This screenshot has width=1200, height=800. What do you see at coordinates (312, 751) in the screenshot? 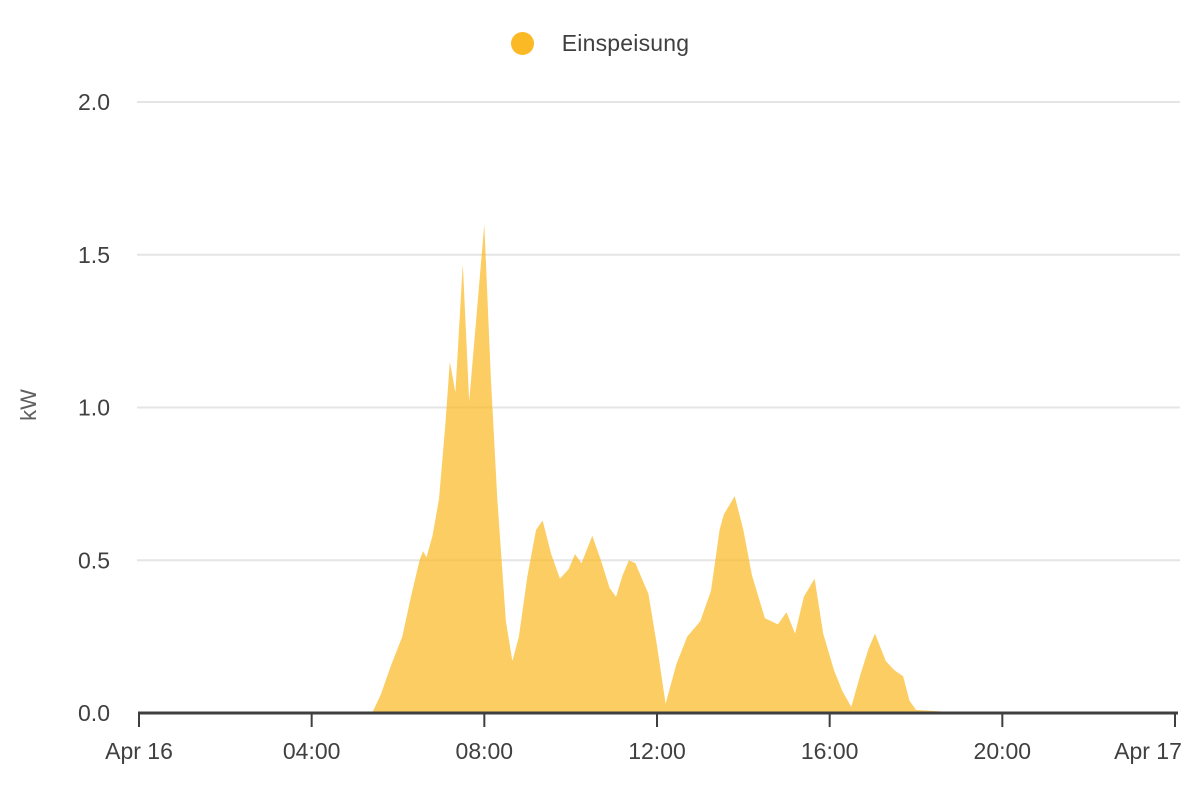
I see `x-tick-label: 04:00` at bounding box center [312, 751].